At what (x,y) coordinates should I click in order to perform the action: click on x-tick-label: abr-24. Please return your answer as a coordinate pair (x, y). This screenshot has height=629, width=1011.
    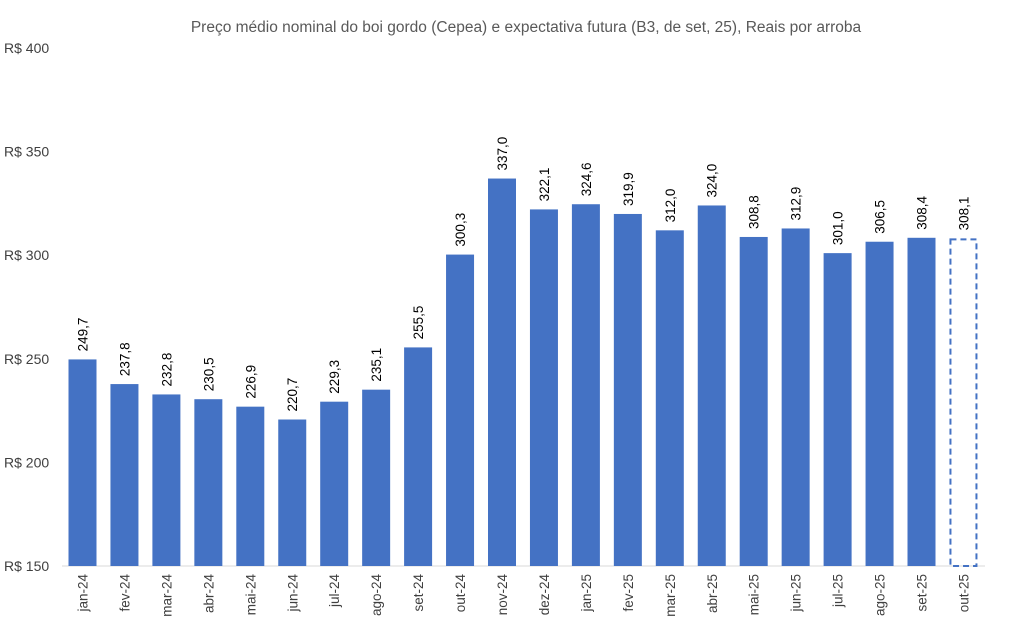
    Looking at the image, I should click on (208, 594).